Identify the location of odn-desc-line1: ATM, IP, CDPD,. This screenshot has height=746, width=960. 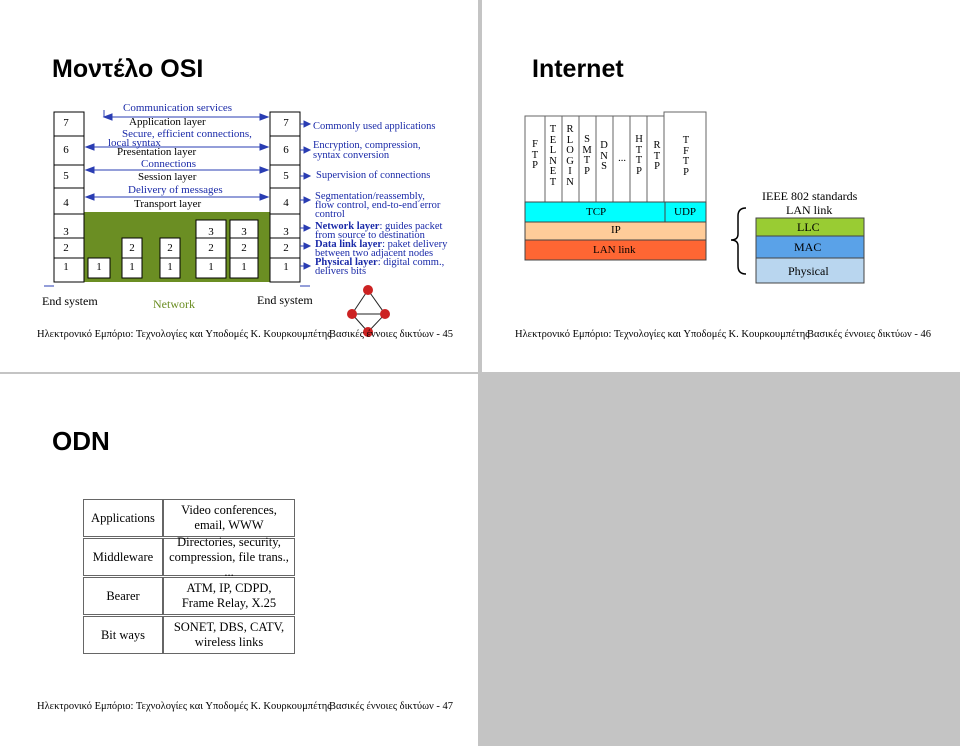
(229, 588).